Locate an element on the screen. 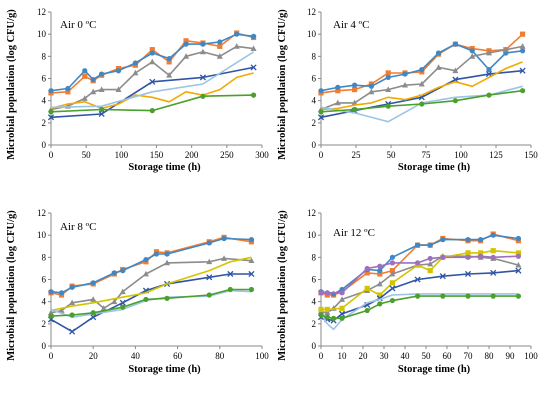 This screenshot has width=550, height=402. x-tick-label: 0 is located at coordinates (51, 356).